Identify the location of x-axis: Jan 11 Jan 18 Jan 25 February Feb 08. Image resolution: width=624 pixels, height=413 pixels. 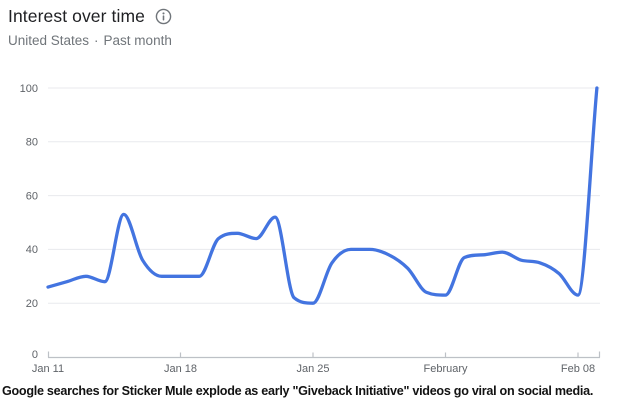
(316, 363).